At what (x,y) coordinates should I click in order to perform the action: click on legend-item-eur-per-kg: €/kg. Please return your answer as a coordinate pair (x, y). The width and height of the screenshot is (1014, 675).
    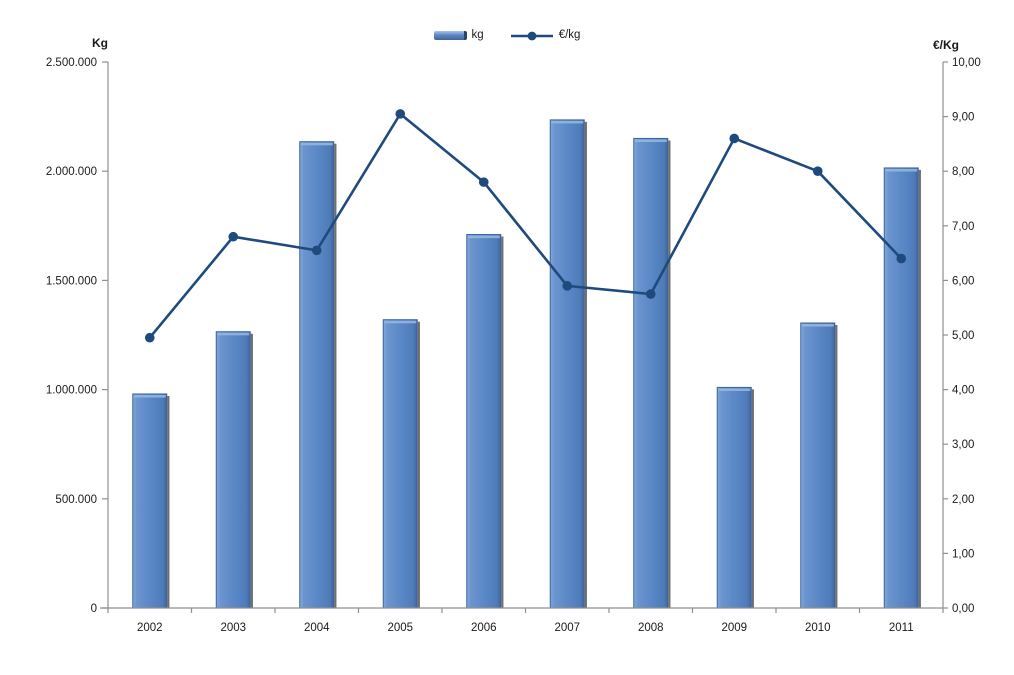
    Looking at the image, I should click on (545, 35).